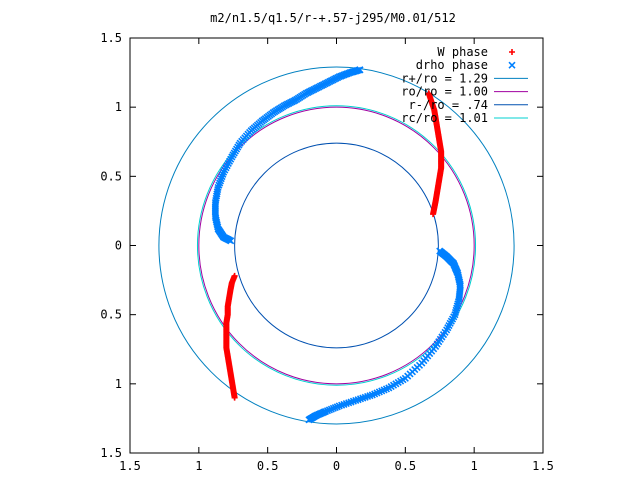  I want to click on legend-label: W phase, so click(462, 52).